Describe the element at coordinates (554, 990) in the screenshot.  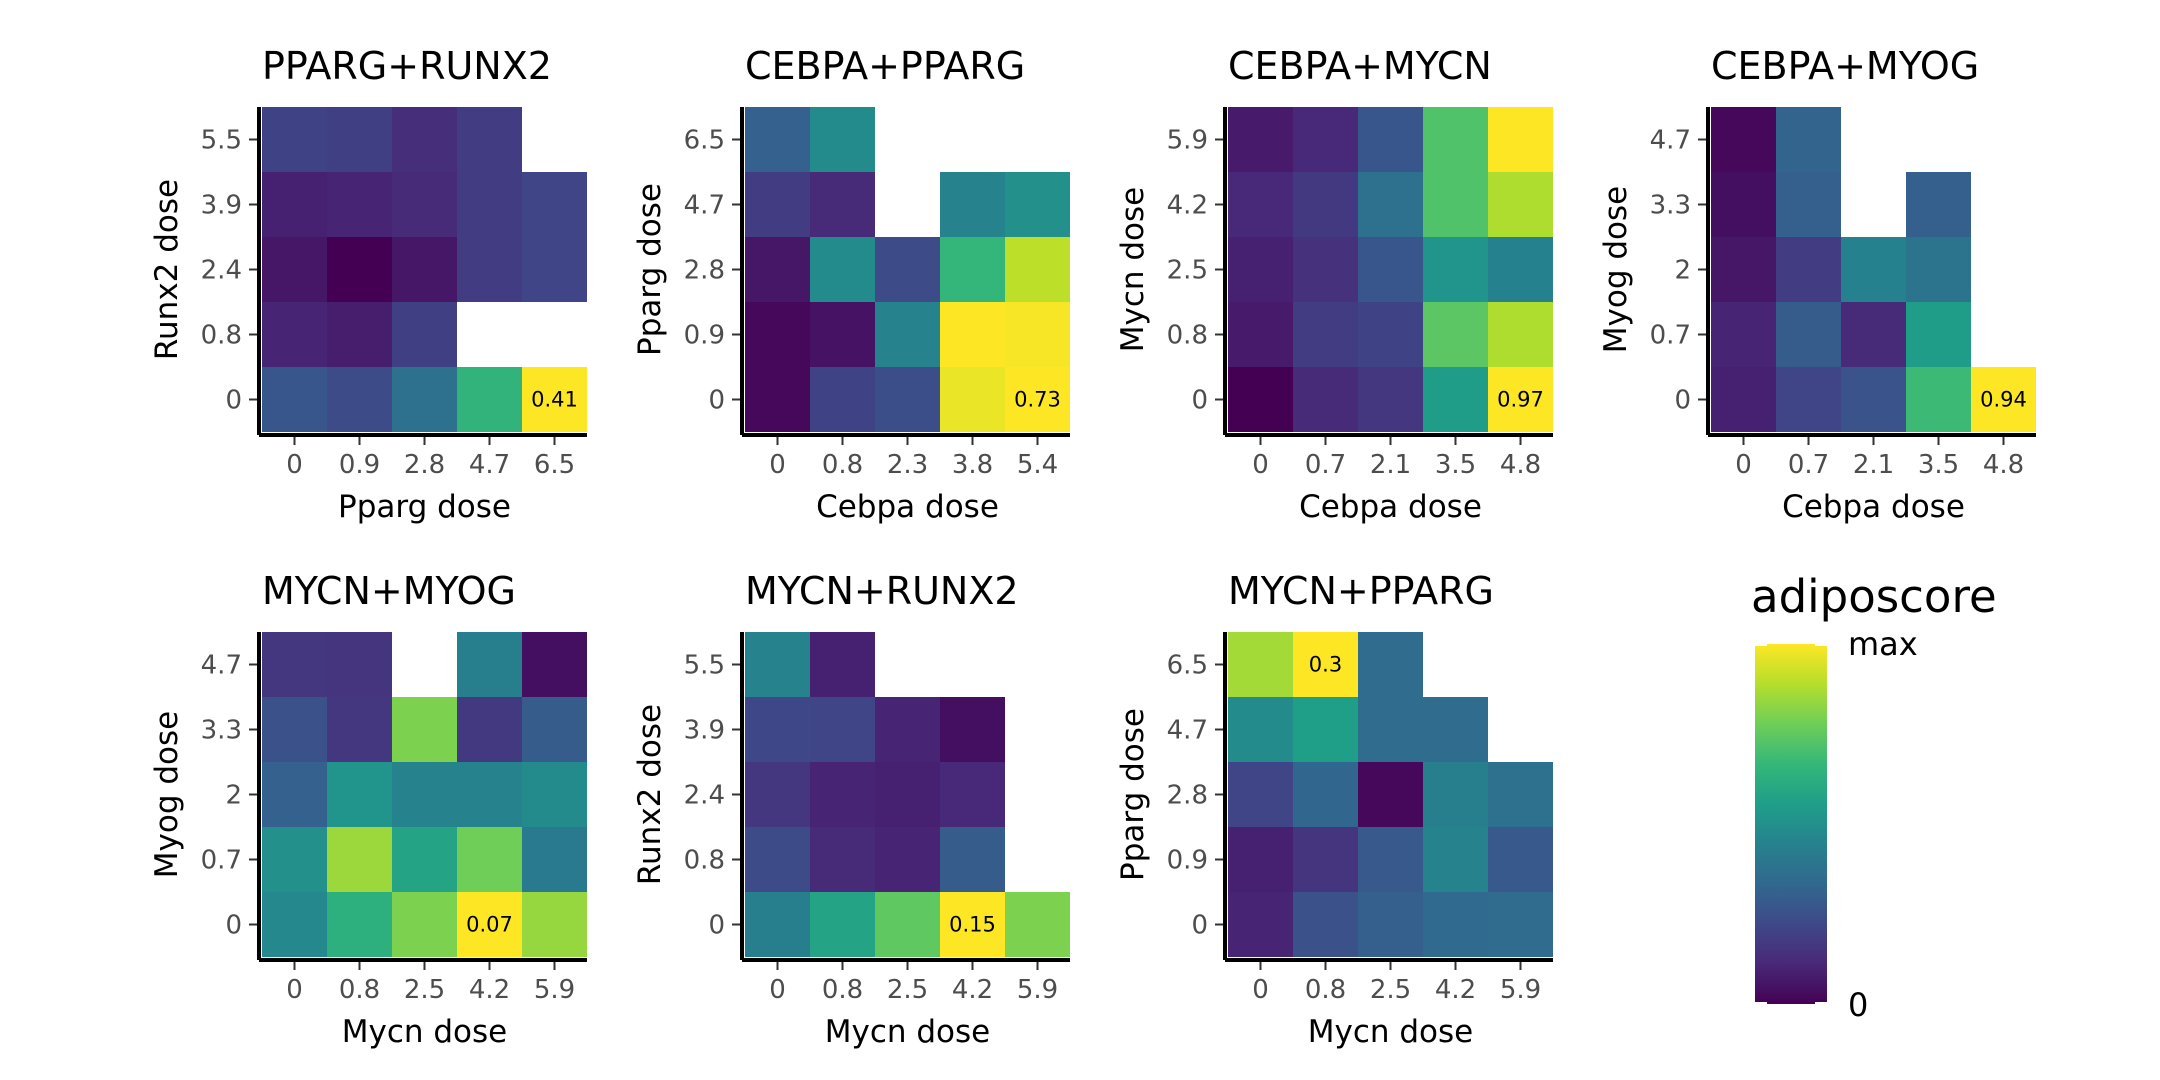
I see `panel5-x-tick-label: 5.9` at that location.